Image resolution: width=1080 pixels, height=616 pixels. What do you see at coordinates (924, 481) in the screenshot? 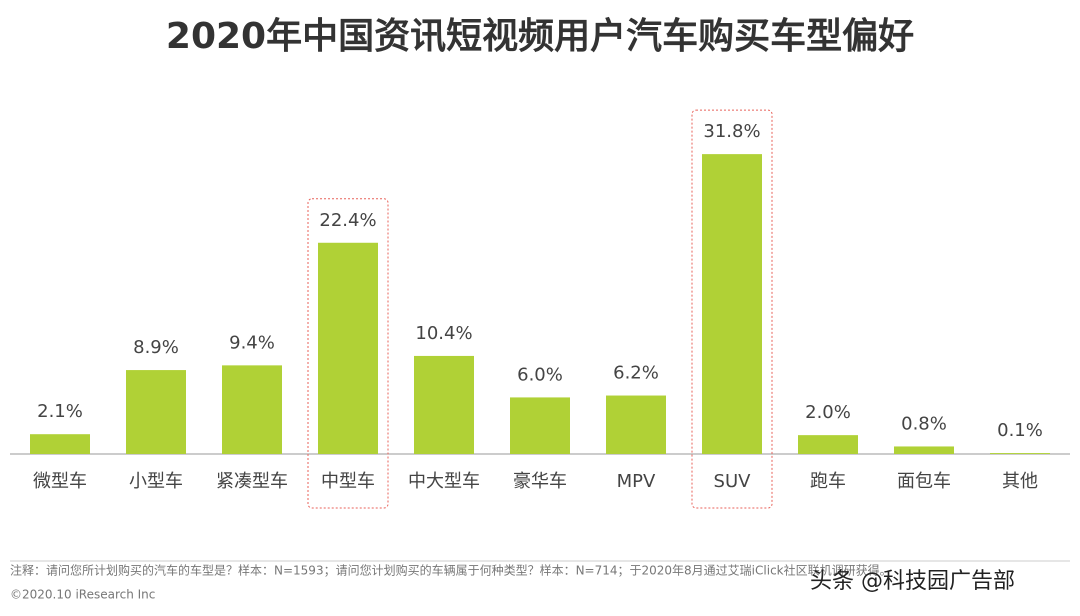
I see `x-tick-label: 面包车` at bounding box center [924, 481].